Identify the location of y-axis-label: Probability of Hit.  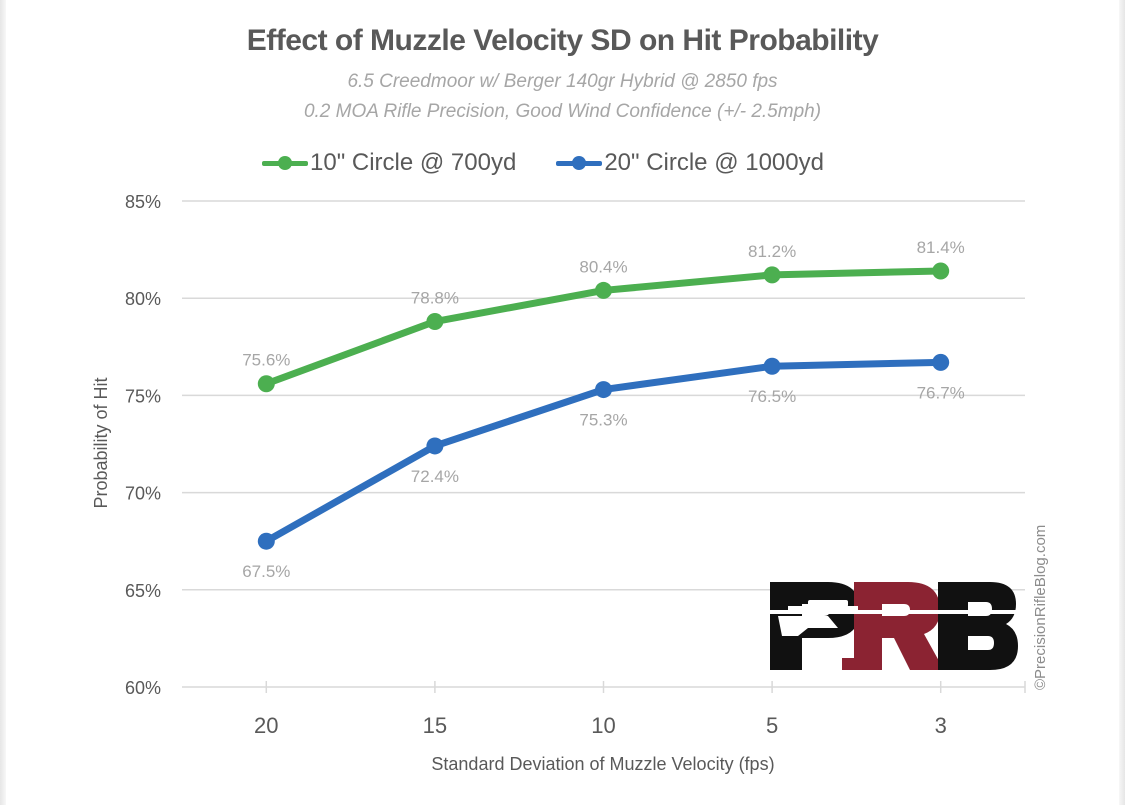
(101, 442).